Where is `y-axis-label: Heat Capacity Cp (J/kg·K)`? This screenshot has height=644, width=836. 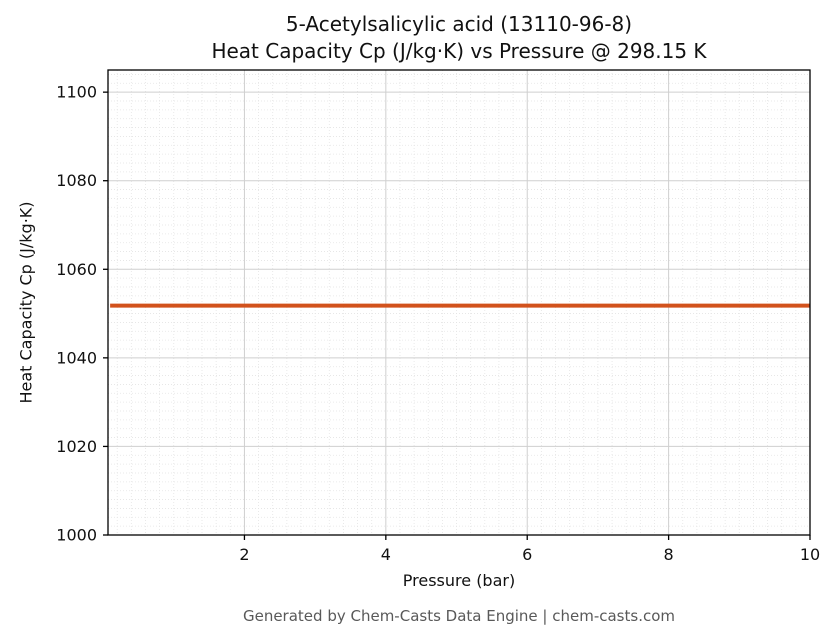
y-axis-label: Heat Capacity Cp (J/kg·K) is located at coordinates (26, 302).